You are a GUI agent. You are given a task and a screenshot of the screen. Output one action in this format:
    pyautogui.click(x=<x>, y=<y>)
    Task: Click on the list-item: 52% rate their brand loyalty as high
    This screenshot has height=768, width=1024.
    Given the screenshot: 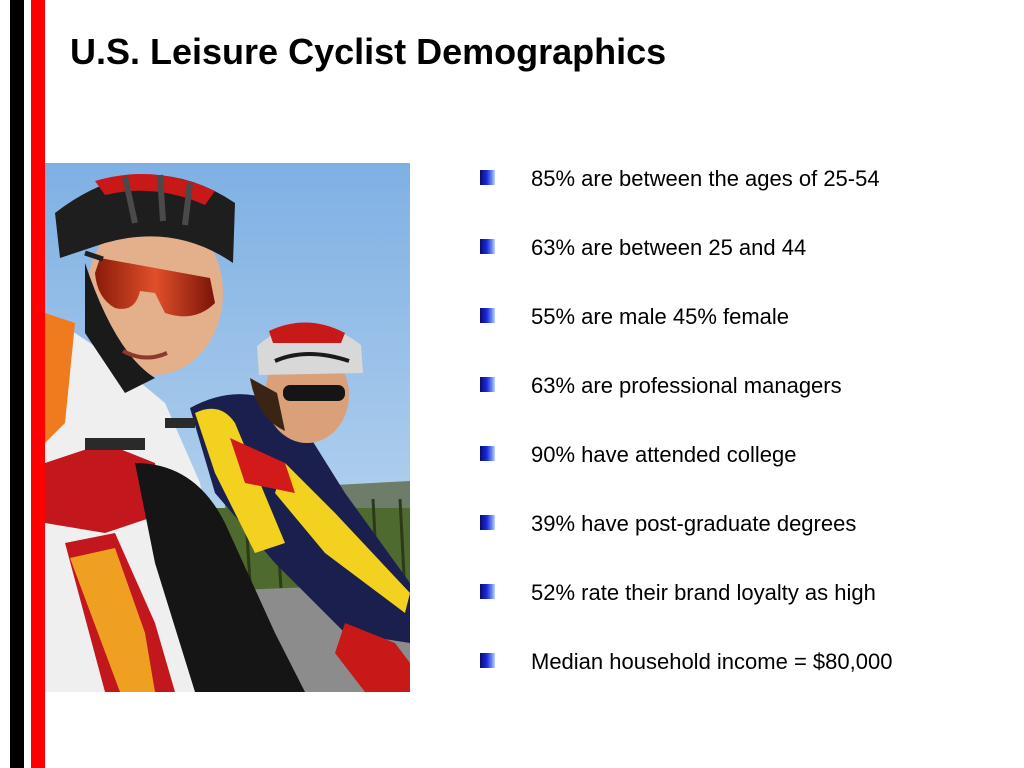 What is the action you would take?
    pyautogui.click(x=745, y=611)
    